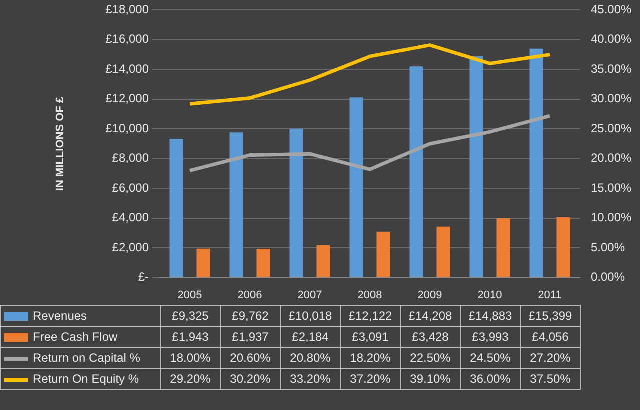  I want to click on y-tick-label: £4,000, so click(131, 217).